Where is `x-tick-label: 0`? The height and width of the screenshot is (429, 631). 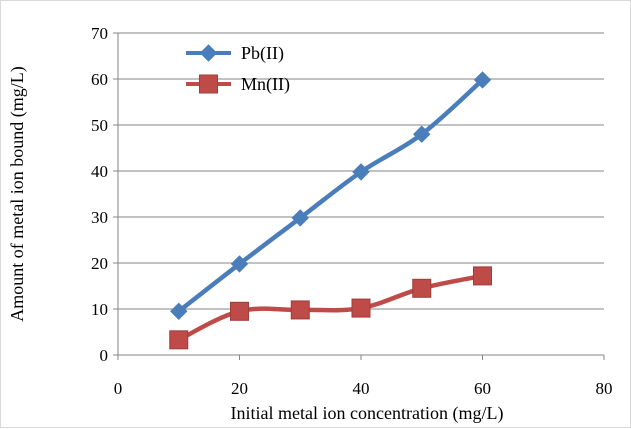 x-tick-label: 0 is located at coordinates (118, 388).